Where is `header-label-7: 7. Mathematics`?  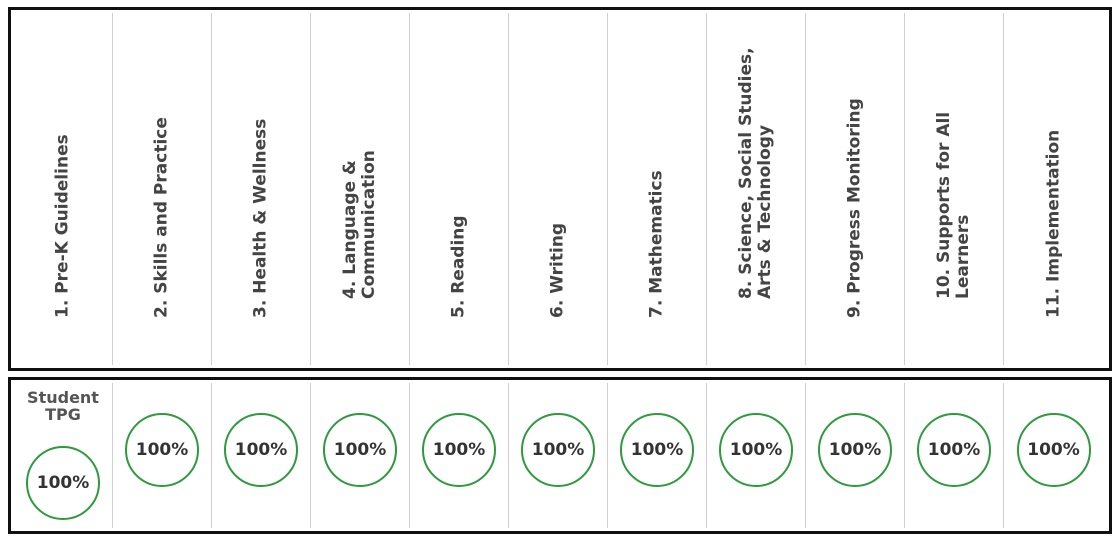 header-label-7: 7. Mathematics is located at coordinates (656, 244).